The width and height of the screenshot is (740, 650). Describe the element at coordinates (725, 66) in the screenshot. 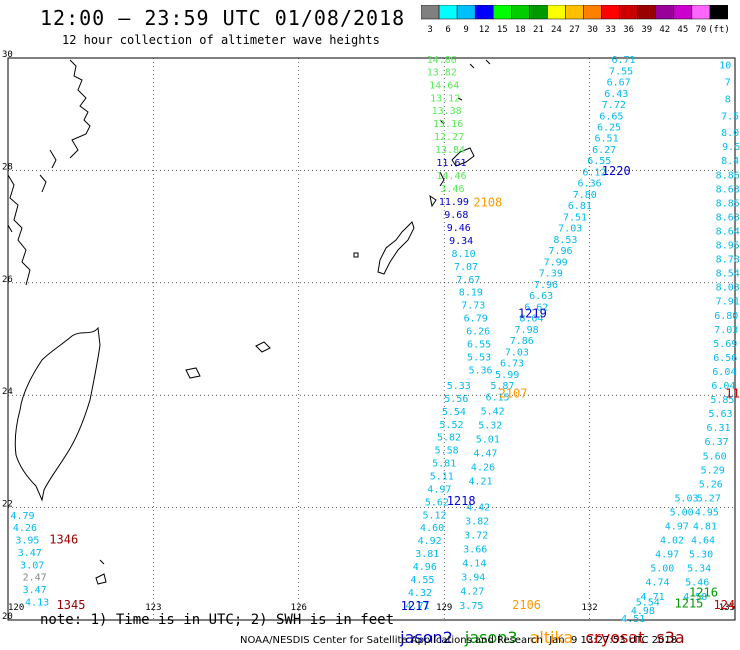

I see `swh-value: 10` at that location.